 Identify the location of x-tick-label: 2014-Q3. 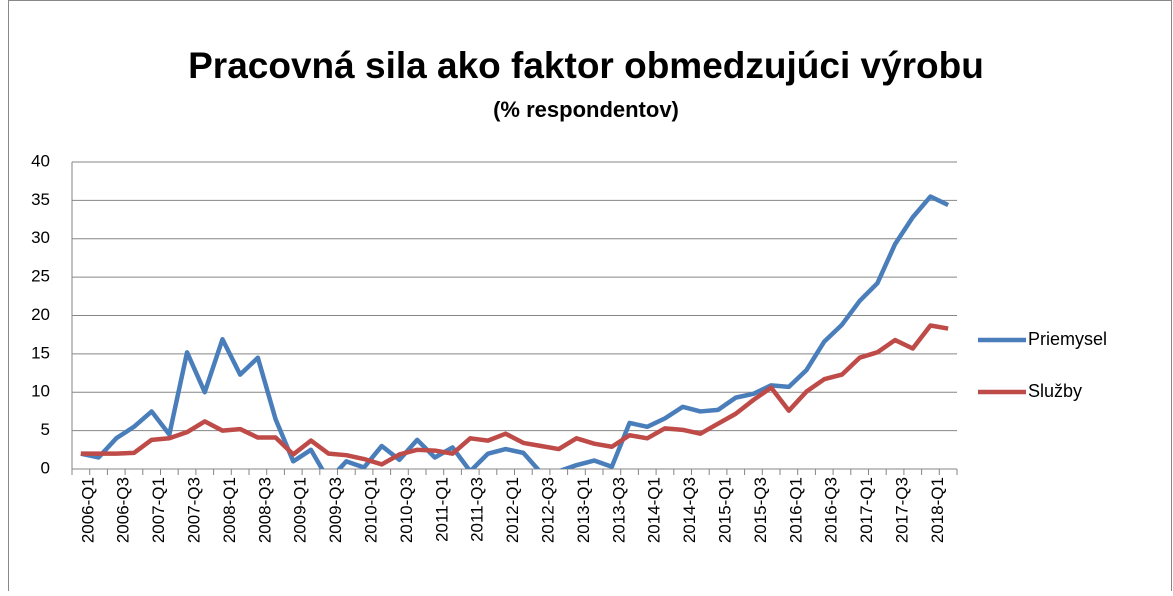
(689, 510).